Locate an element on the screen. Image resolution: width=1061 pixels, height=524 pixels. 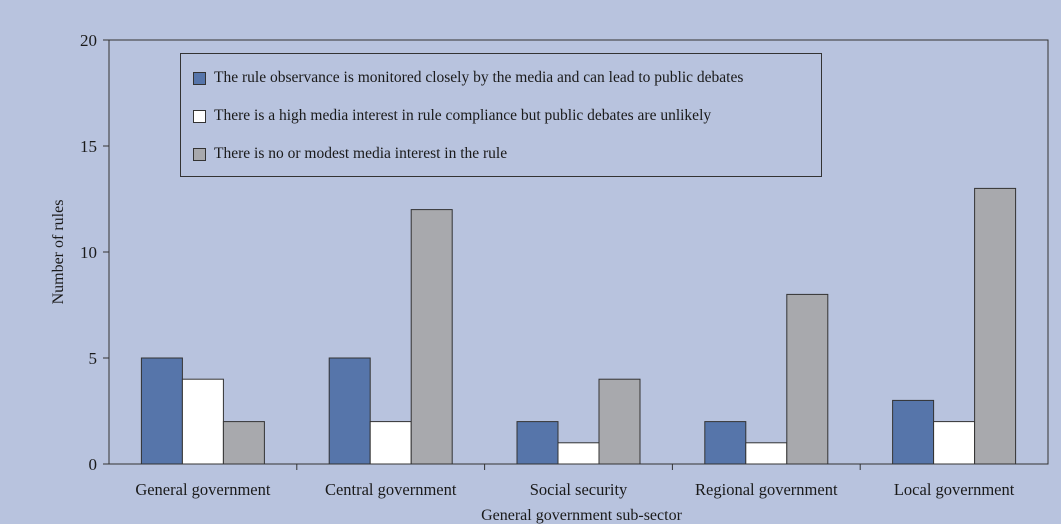
x-tick-label: Local government is located at coordinates (954, 489).